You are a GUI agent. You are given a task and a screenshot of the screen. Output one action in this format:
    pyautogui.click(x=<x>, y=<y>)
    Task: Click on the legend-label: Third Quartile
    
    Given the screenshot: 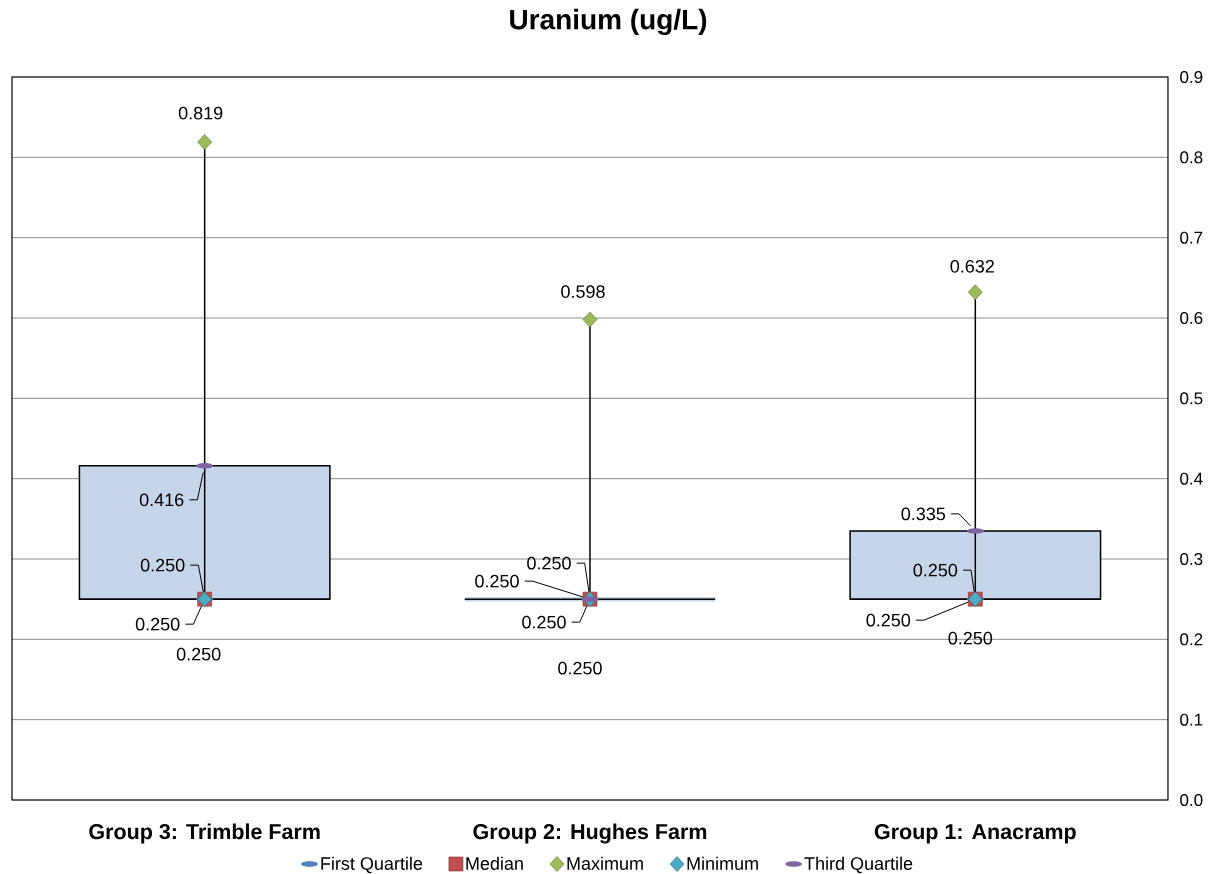 What is the action you would take?
    pyautogui.click(x=858, y=865)
    